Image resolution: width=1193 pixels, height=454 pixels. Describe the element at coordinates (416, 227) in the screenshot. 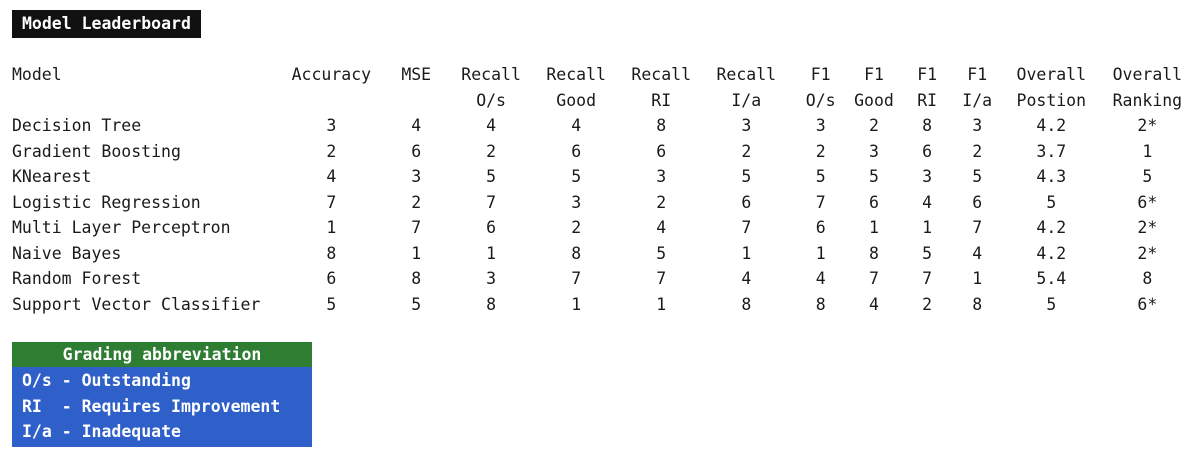

I see `cell-mse: 7` at that location.